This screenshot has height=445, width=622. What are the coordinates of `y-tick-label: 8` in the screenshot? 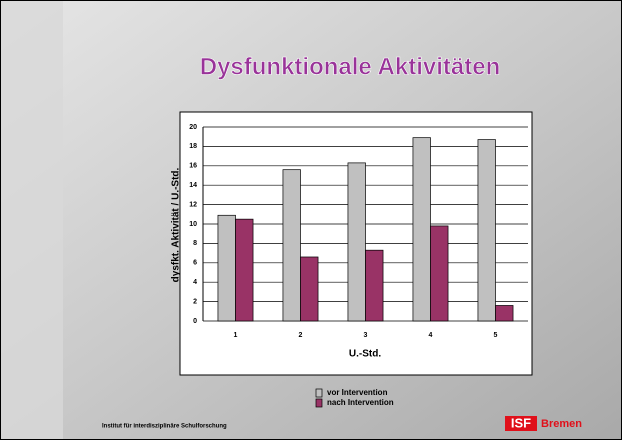 It's located at (195, 243).